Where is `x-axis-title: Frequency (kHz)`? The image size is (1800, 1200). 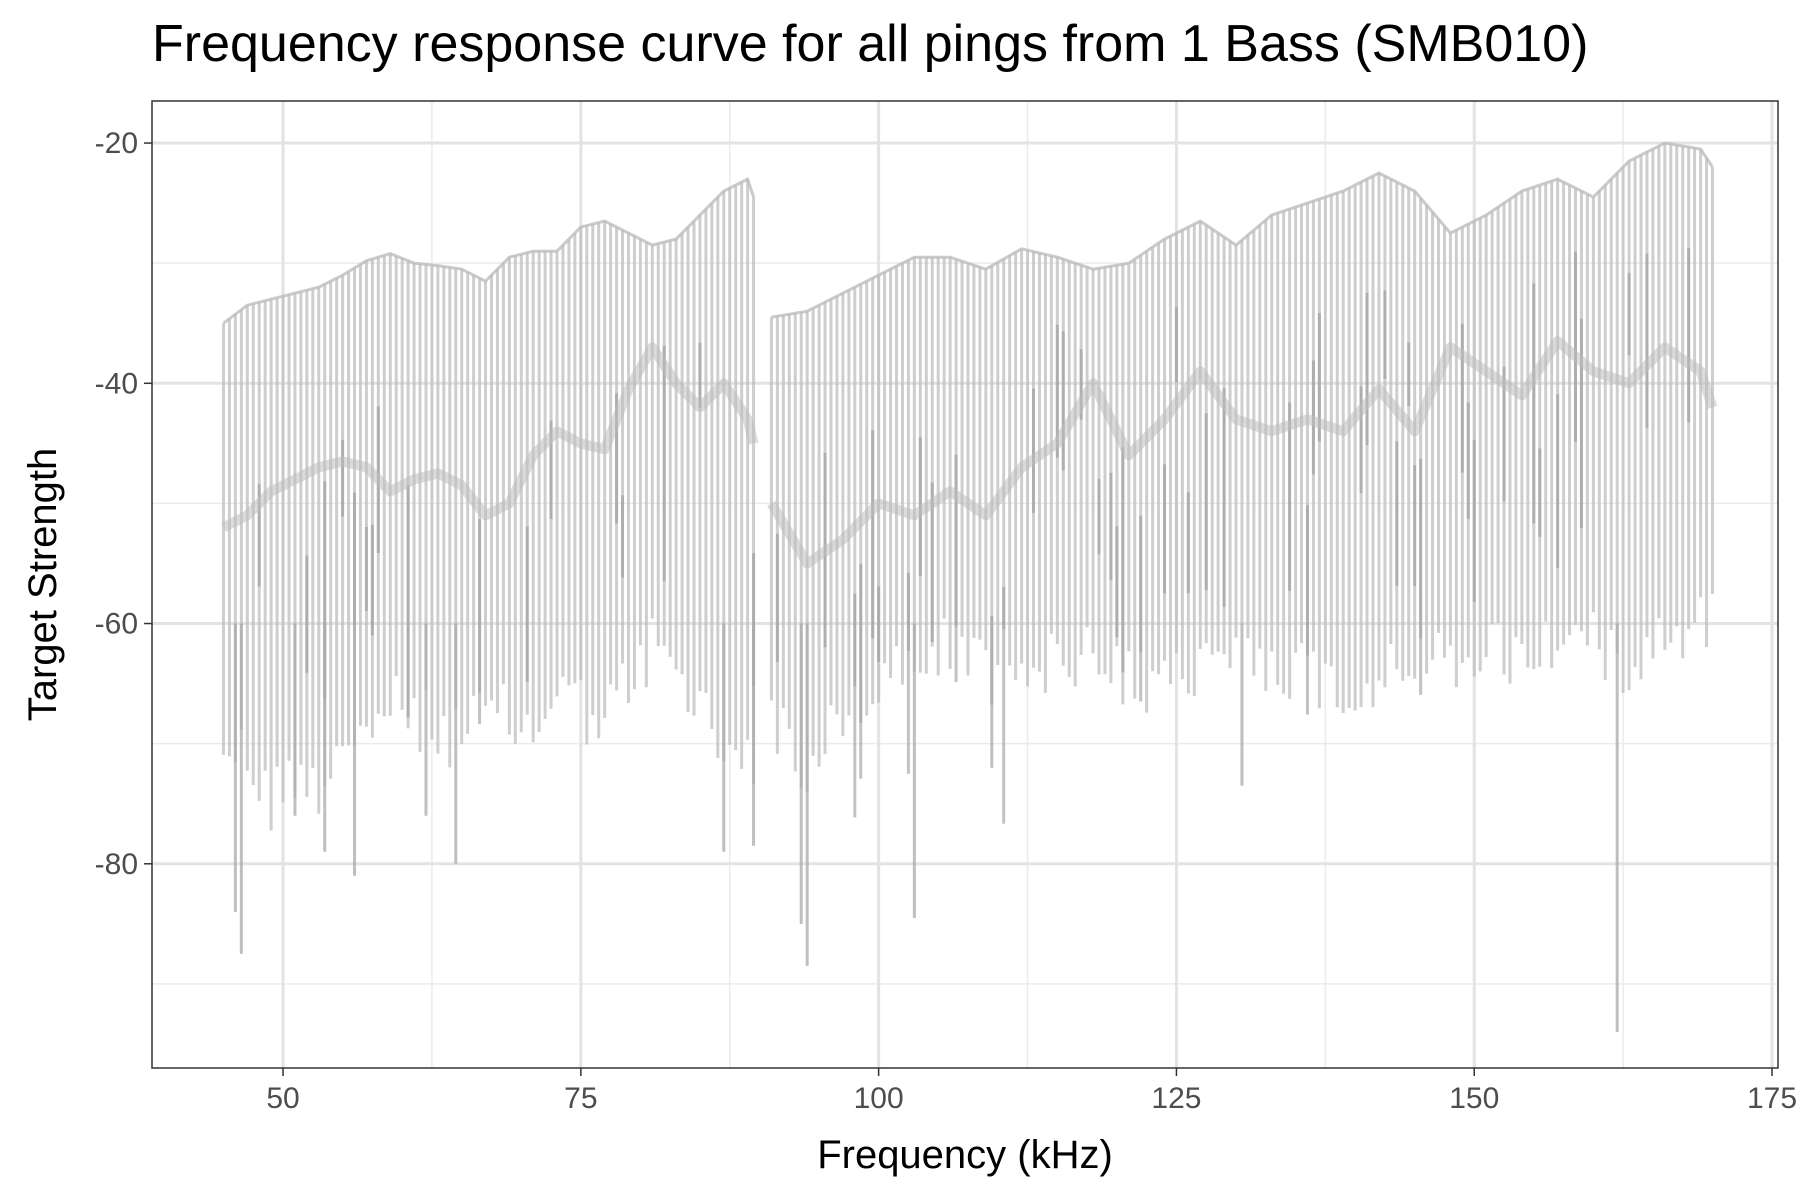
x-axis-title: Frequency (kHz) is located at coordinates (965, 1155).